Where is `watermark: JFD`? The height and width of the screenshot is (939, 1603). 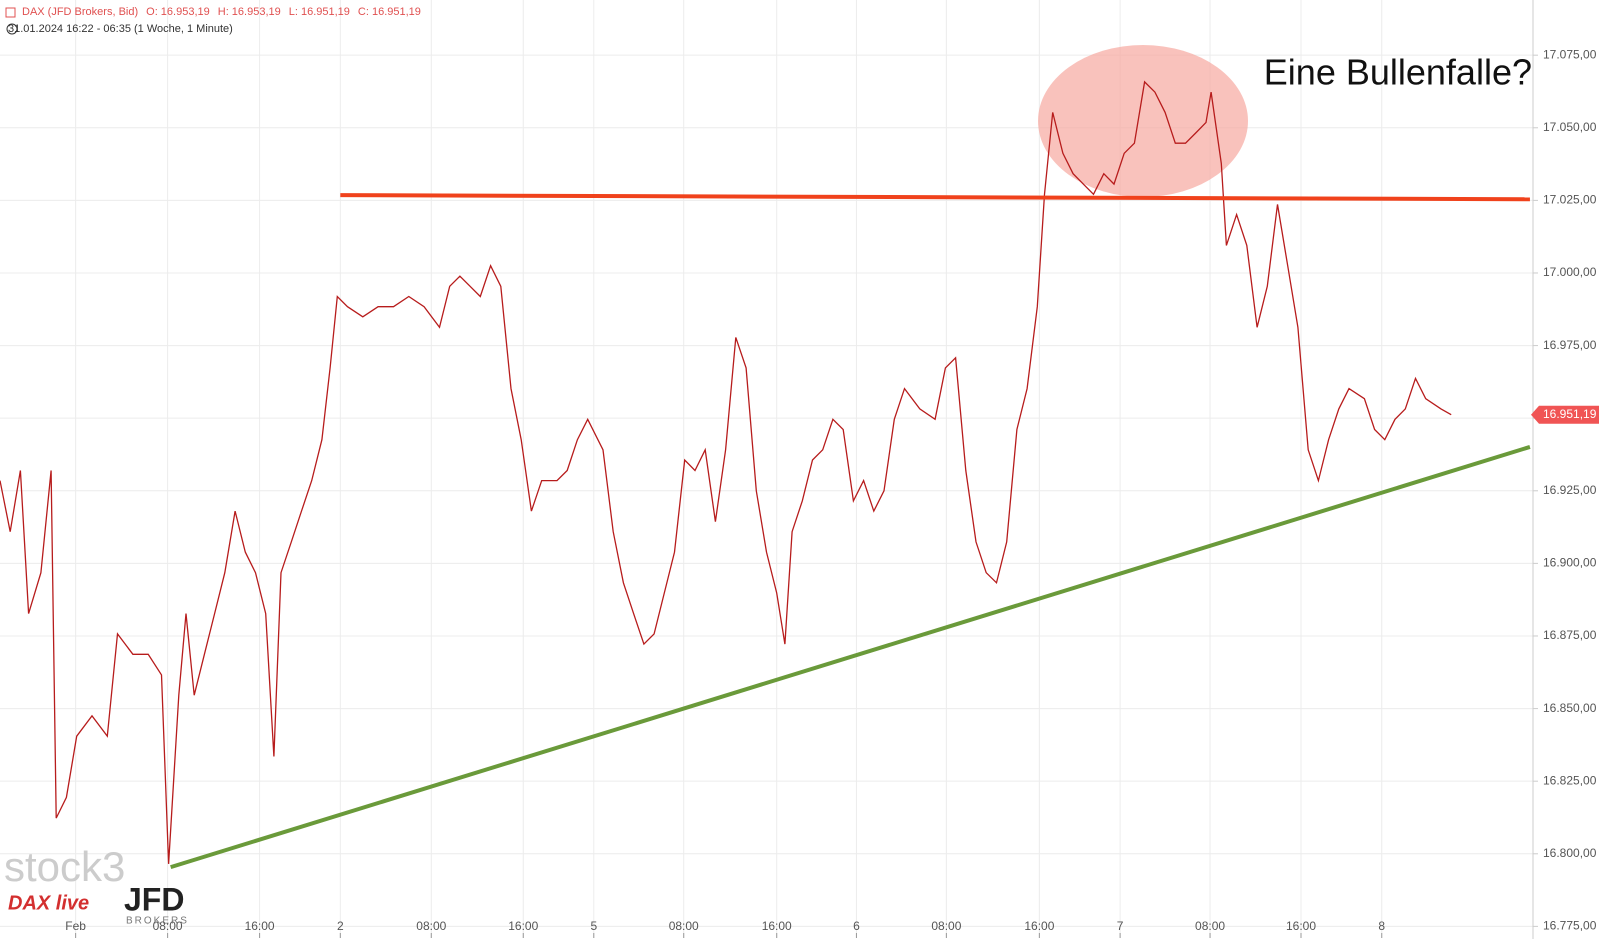 watermark: JFD is located at coordinates (154, 899).